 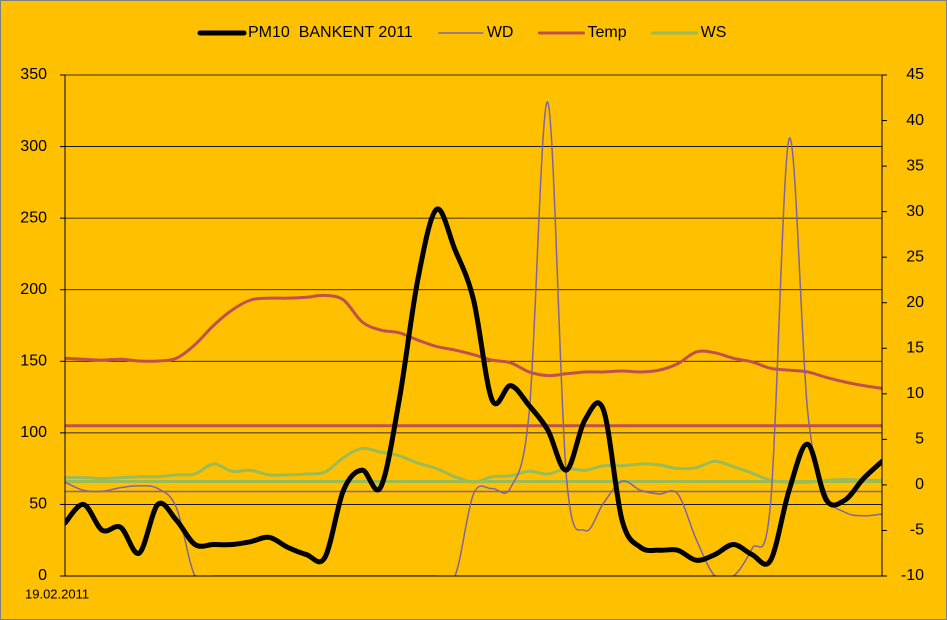 What do you see at coordinates (33, 361) in the screenshot?
I see `y-tick-label: 150` at bounding box center [33, 361].